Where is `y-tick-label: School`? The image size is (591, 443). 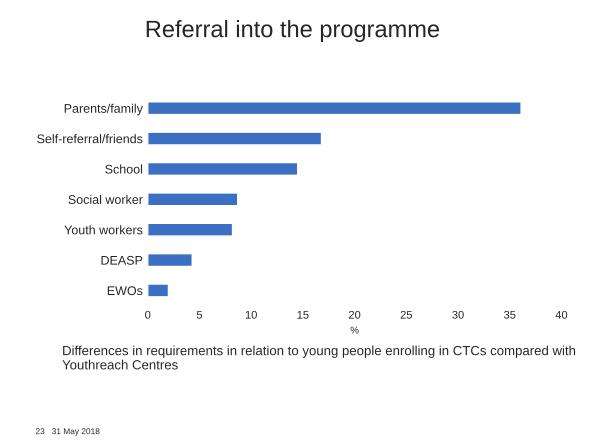
y-tick-label: School is located at coordinates (123, 169).